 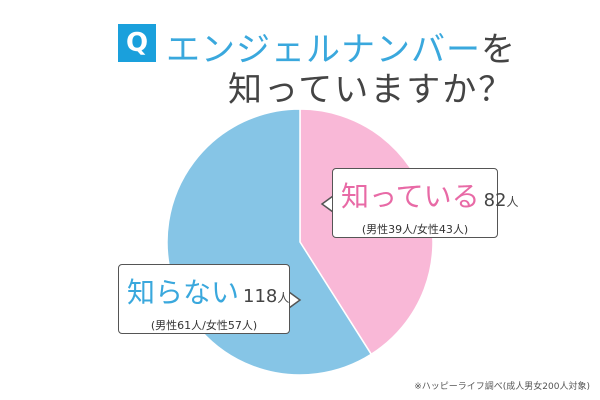 What do you see at coordinates (495, 200) in the screenshot?
I see `slice-value-know: 82` at bounding box center [495, 200].